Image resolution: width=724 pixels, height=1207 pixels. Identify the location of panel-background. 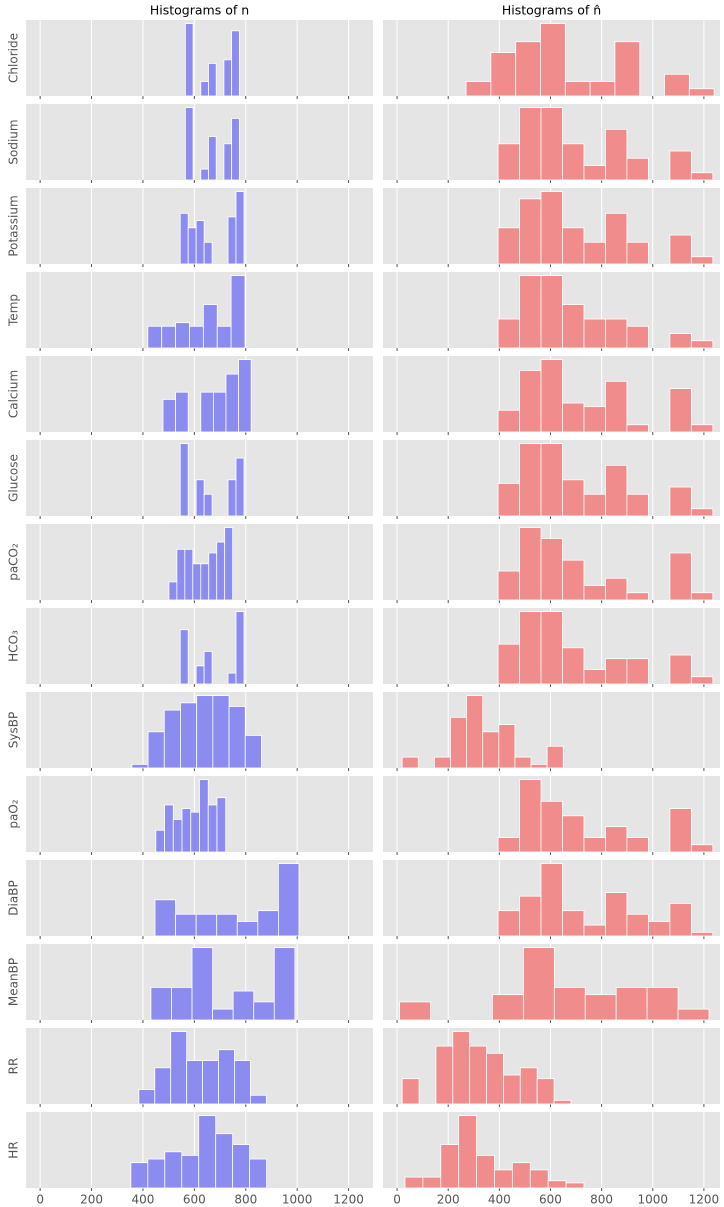
(551, 1150).